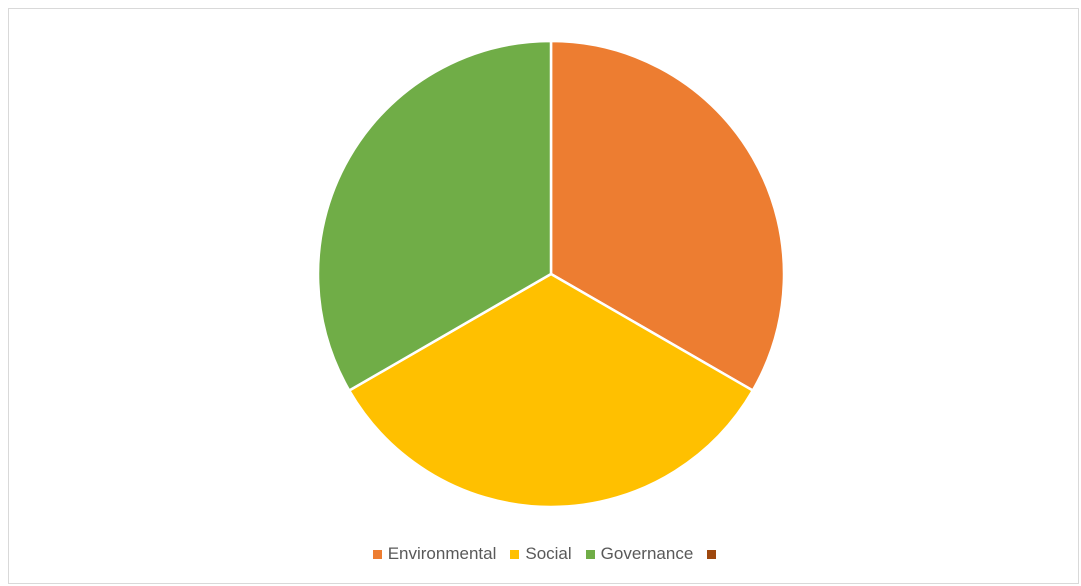 The width and height of the screenshot is (1081, 586). What do you see at coordinates (434, 215) in the screenshot?
I see `pie-slice-governance` at bounding box center [434, 215].